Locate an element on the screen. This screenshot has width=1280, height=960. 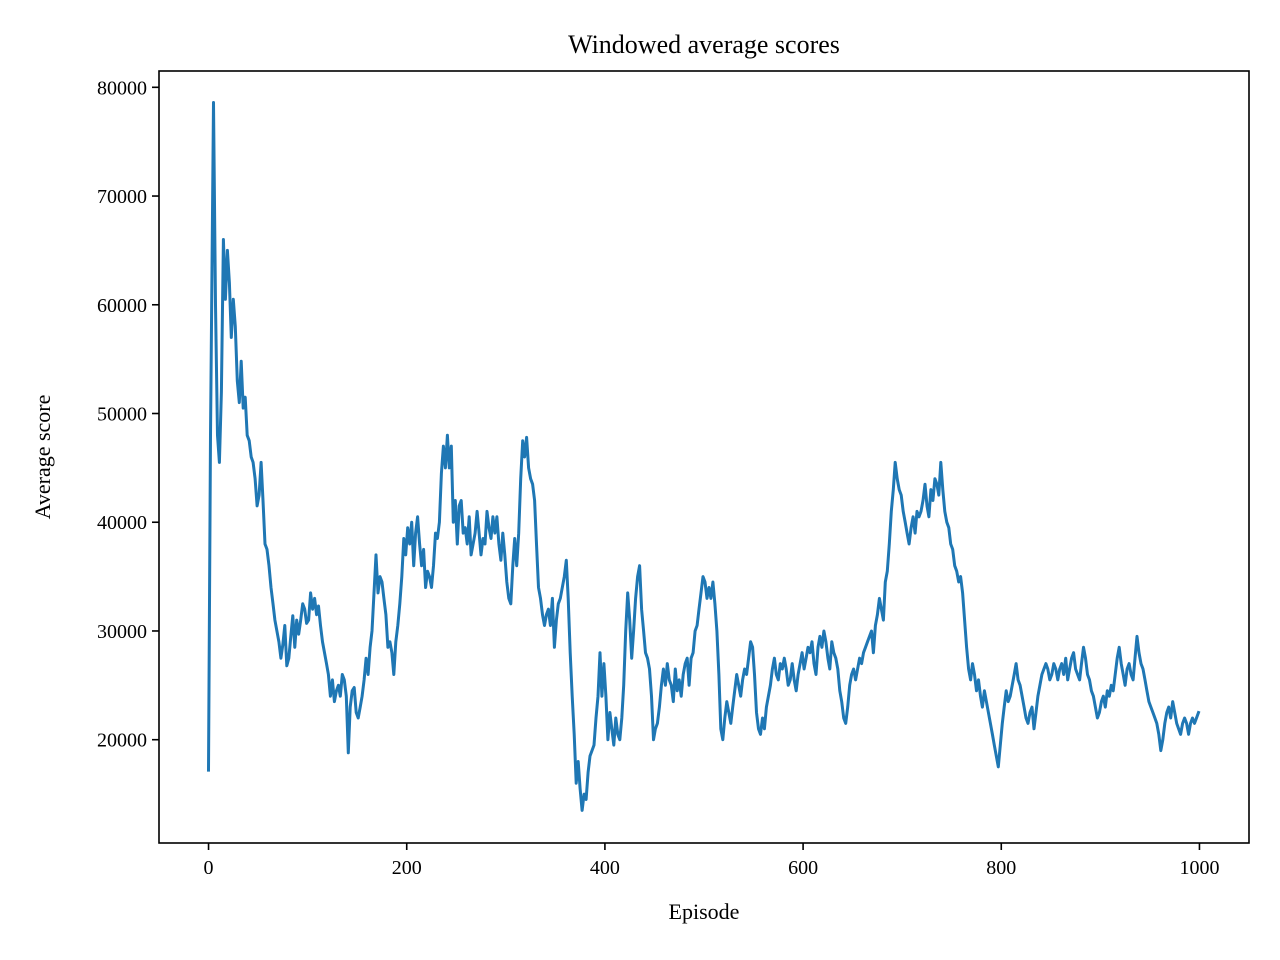
x-tick-label: 0 is located at coordinates (209, 868).